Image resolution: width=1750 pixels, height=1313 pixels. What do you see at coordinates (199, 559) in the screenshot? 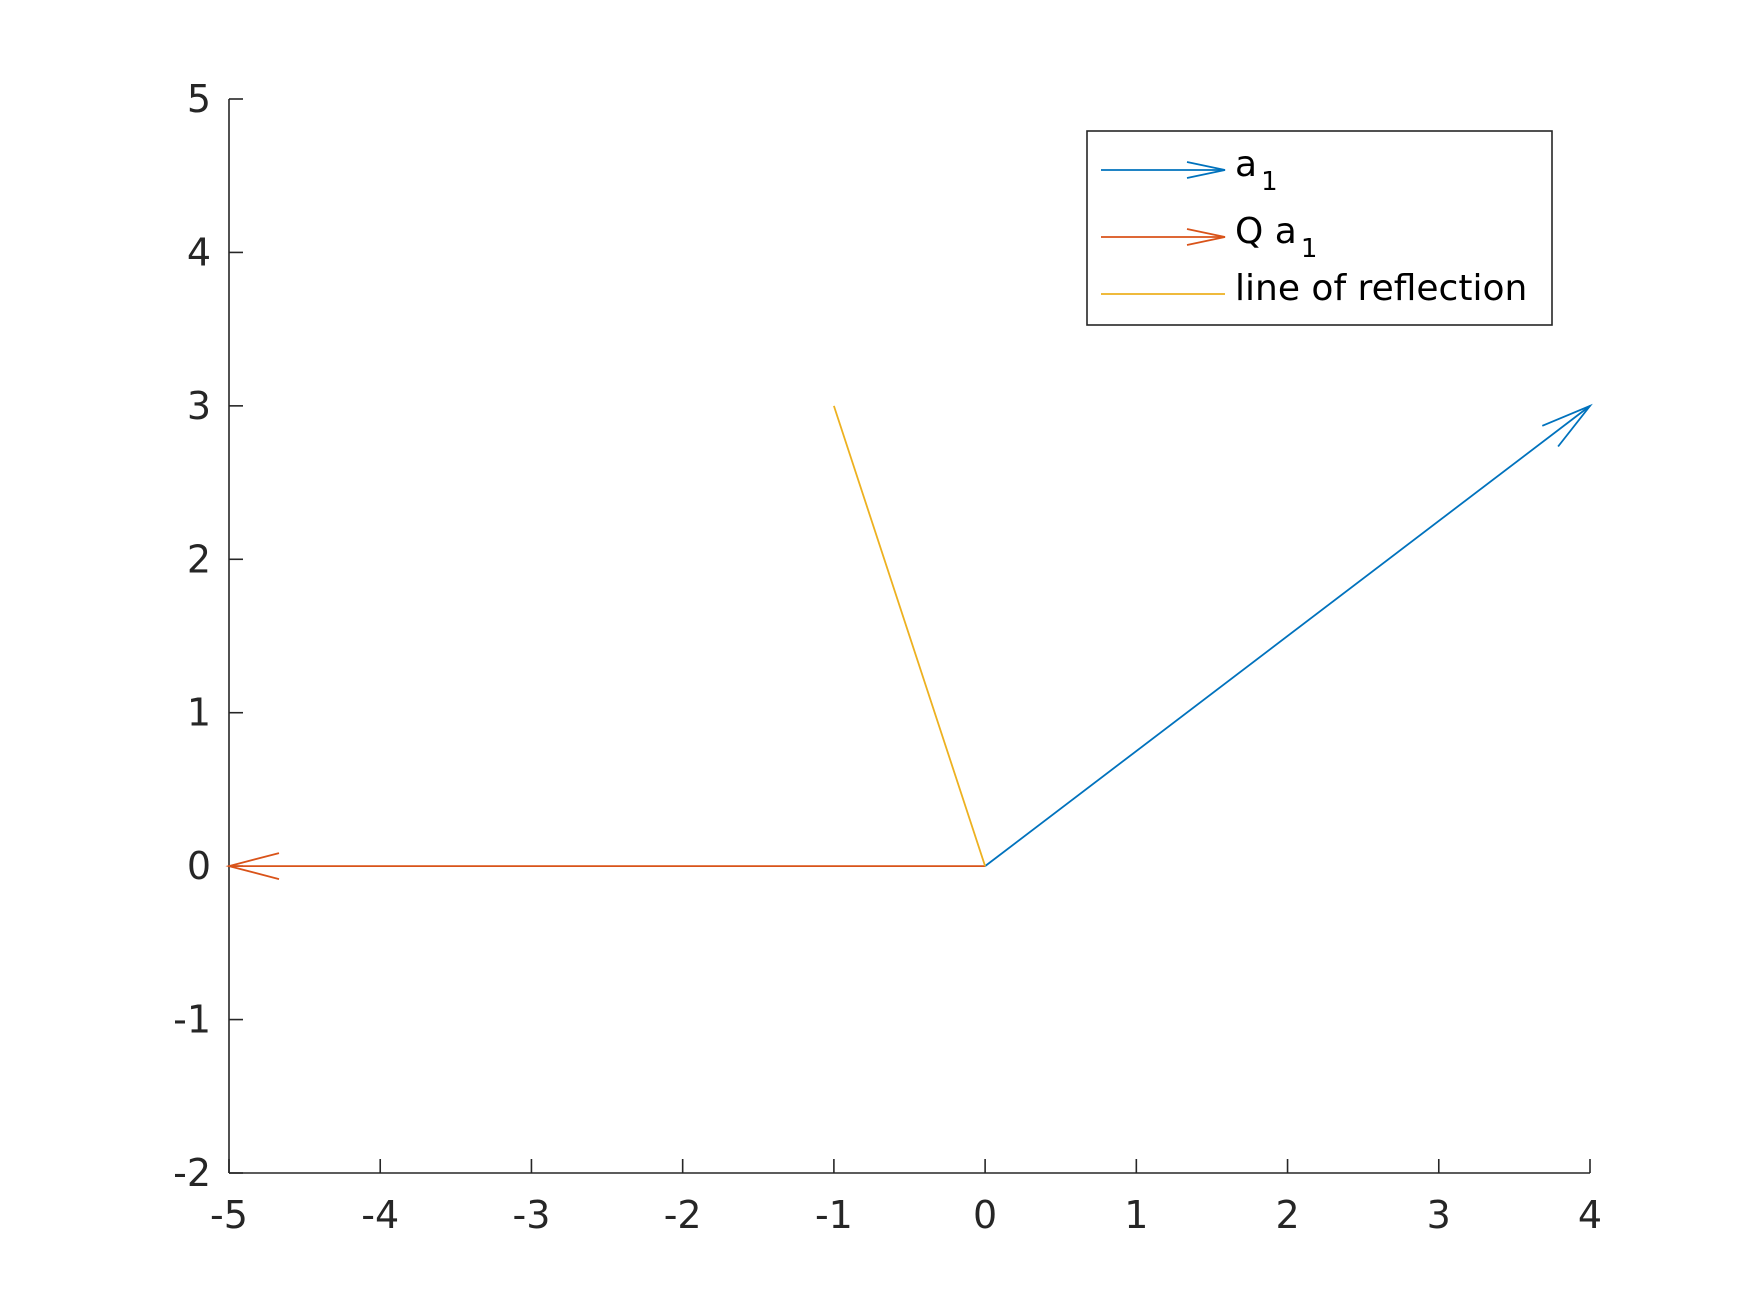
I see `y-tick-label: 2` at bounding box center [199, 559].